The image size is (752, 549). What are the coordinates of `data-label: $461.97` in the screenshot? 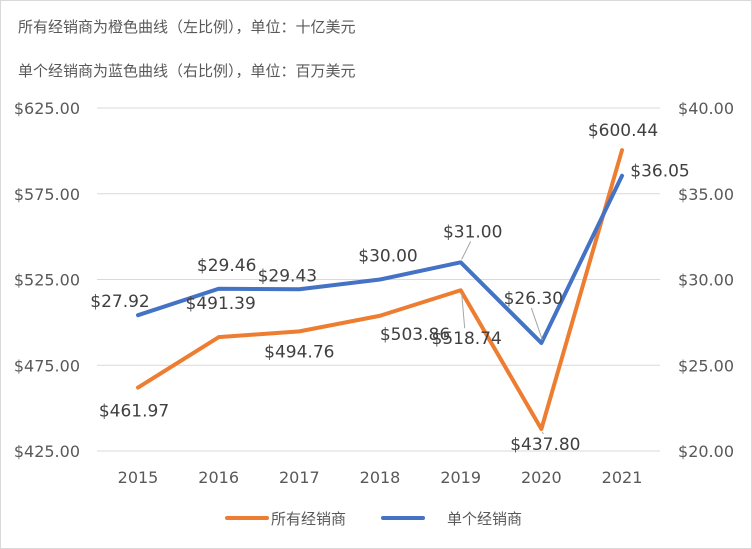 It's located at (134, 412).